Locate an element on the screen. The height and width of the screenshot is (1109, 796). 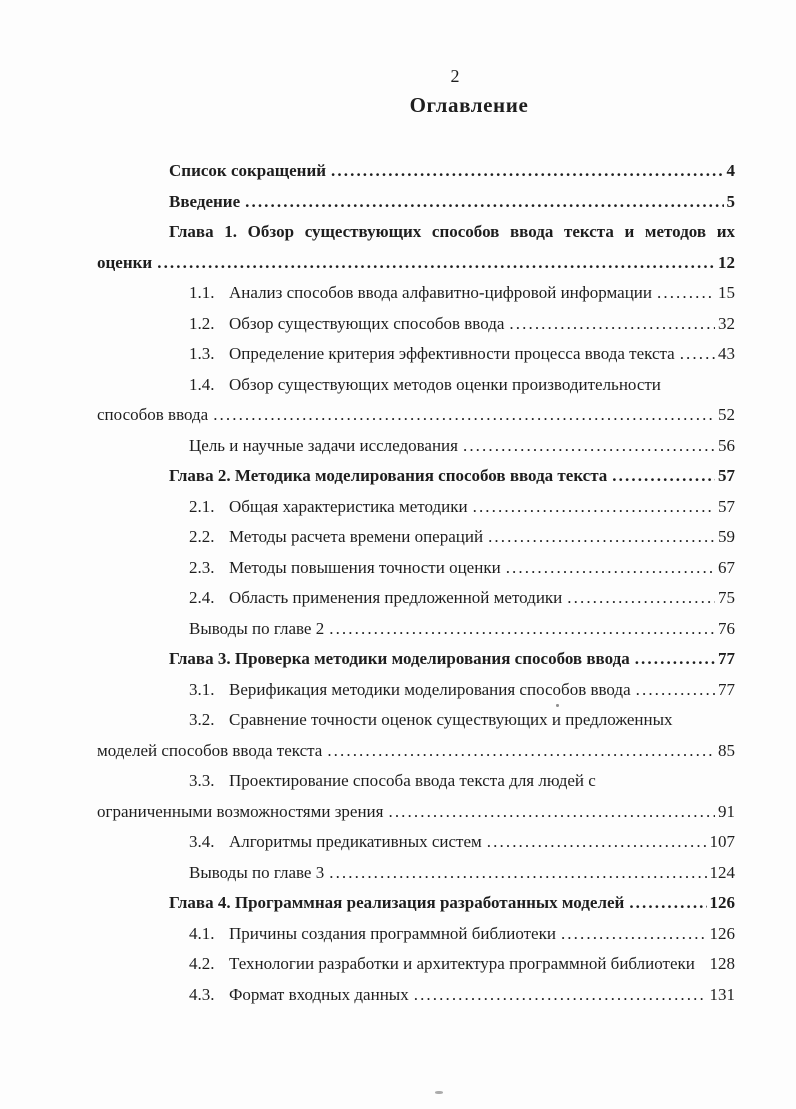
toc-entry-page: 12 is located at coordinates (726, 262).